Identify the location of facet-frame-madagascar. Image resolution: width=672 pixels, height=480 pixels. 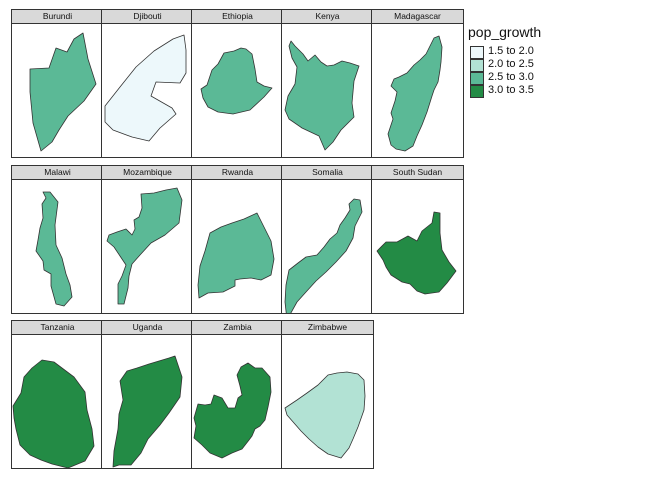
(417, 90).